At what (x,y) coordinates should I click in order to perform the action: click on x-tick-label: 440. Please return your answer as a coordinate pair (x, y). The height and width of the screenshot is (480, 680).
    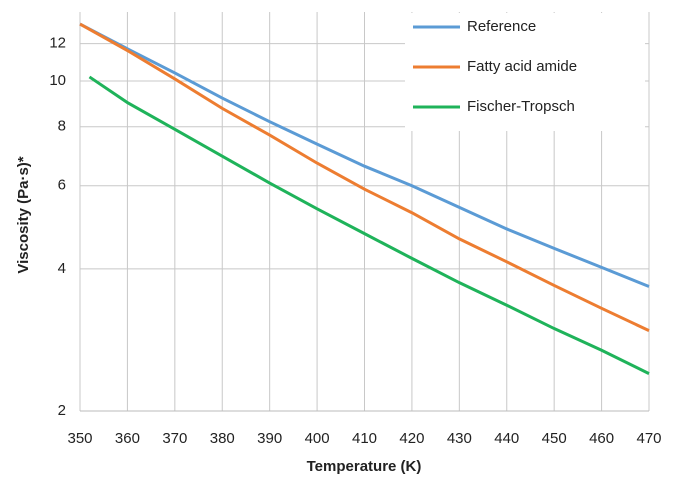
    Looking at the image, I should click on (506, 438).